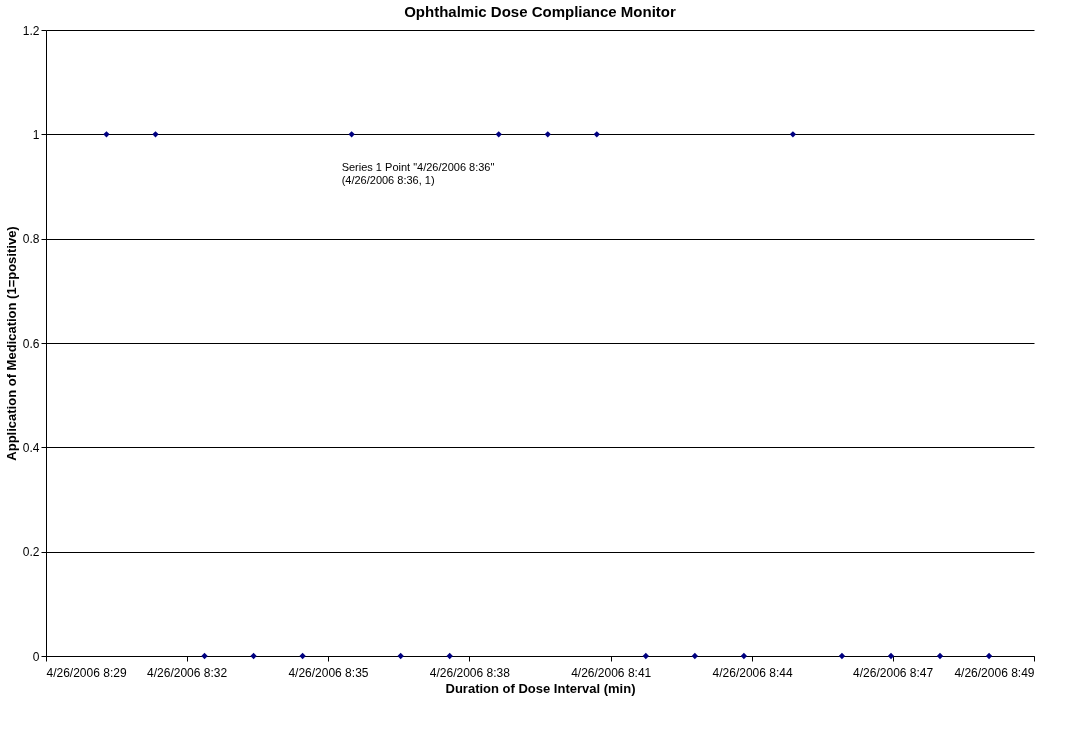 The height and width of the screenshot is (745, 1078). Describe the element at coordinates (540, 688) in the screenshot. I see `x-axis-title: Duration of Dose Interval (min)` at that location.